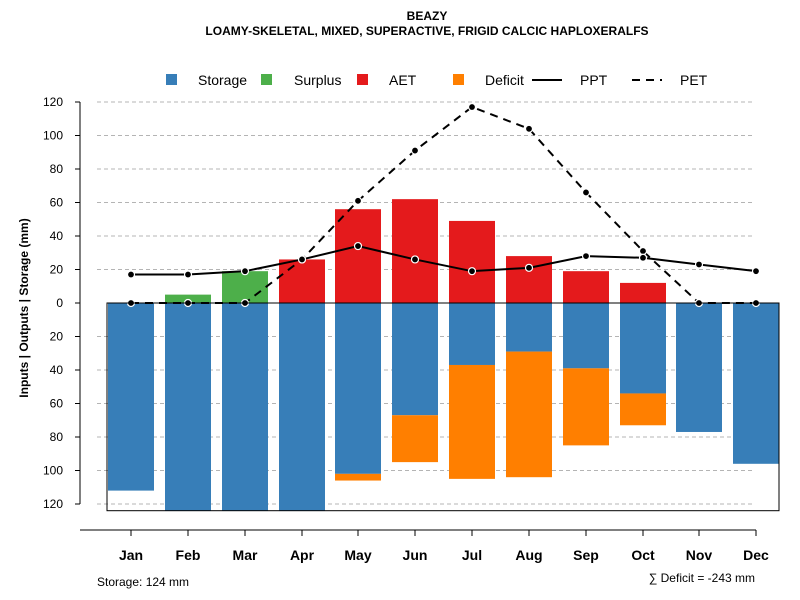  I want to click on storage-bar-feb, so click(188, 407).